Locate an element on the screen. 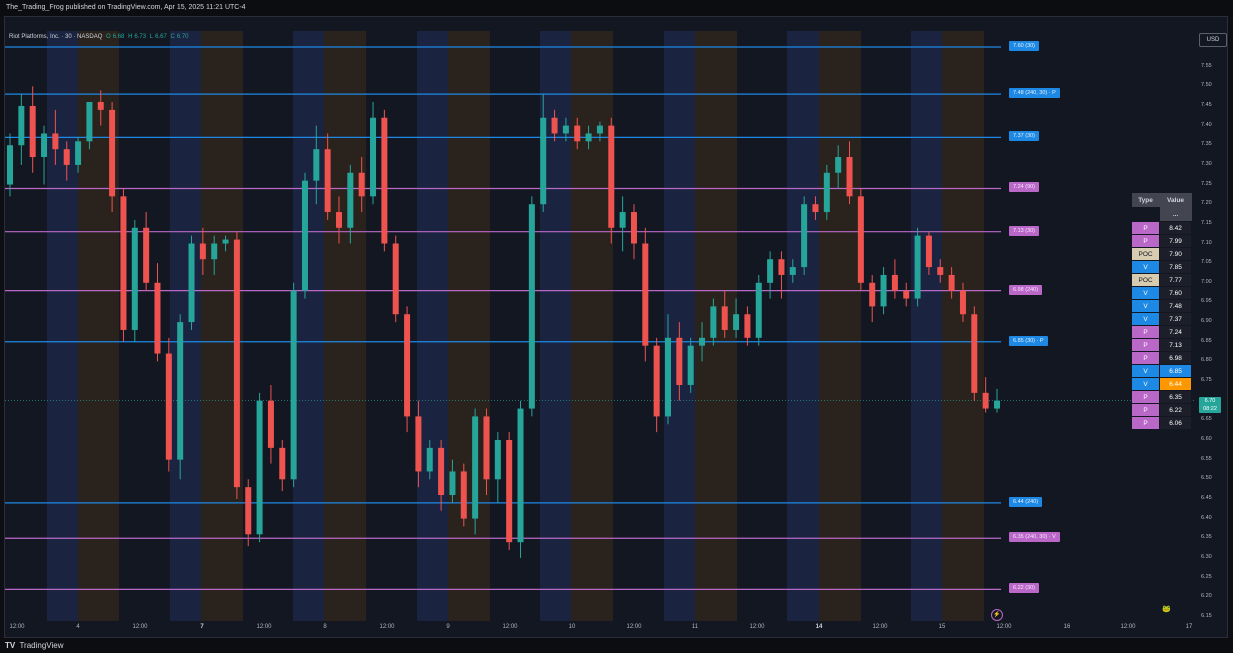 The width and height of the screenshot is (1233, 653). lightning-icon: ⚡ is located at coordinates (997, 615).